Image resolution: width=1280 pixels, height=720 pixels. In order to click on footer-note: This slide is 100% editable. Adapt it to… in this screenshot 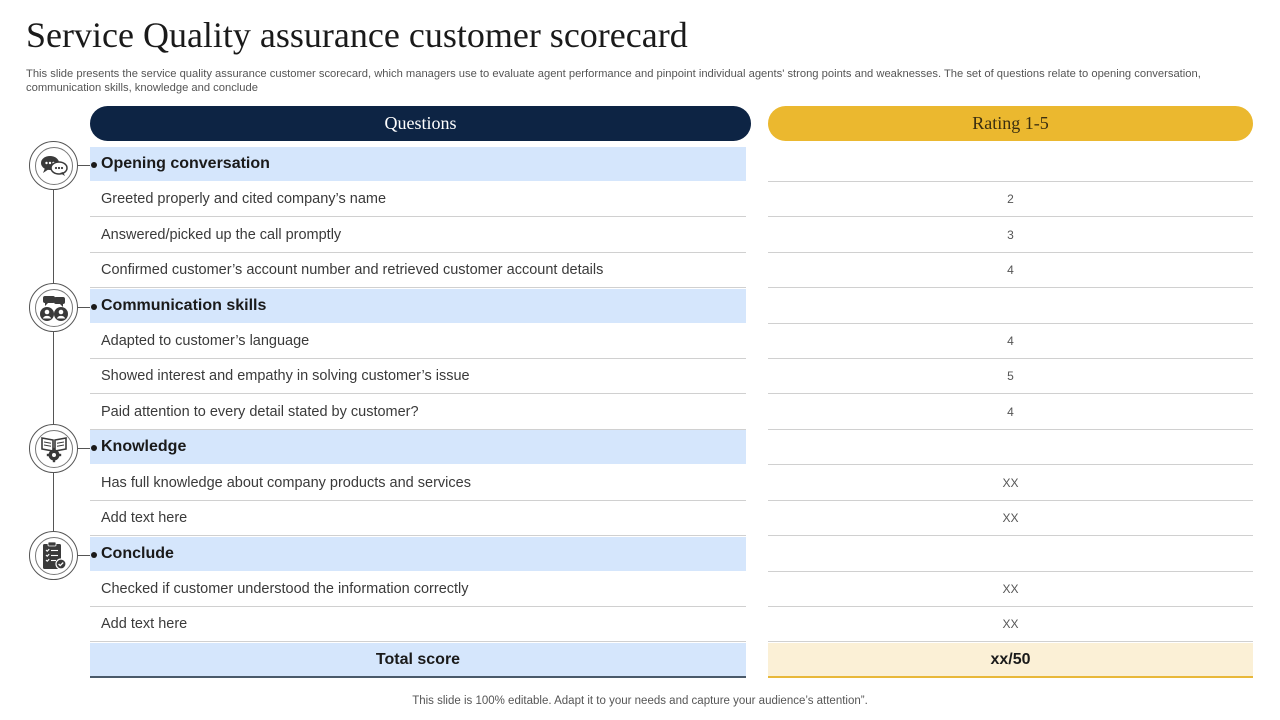, I will do `click(640, 701)`.